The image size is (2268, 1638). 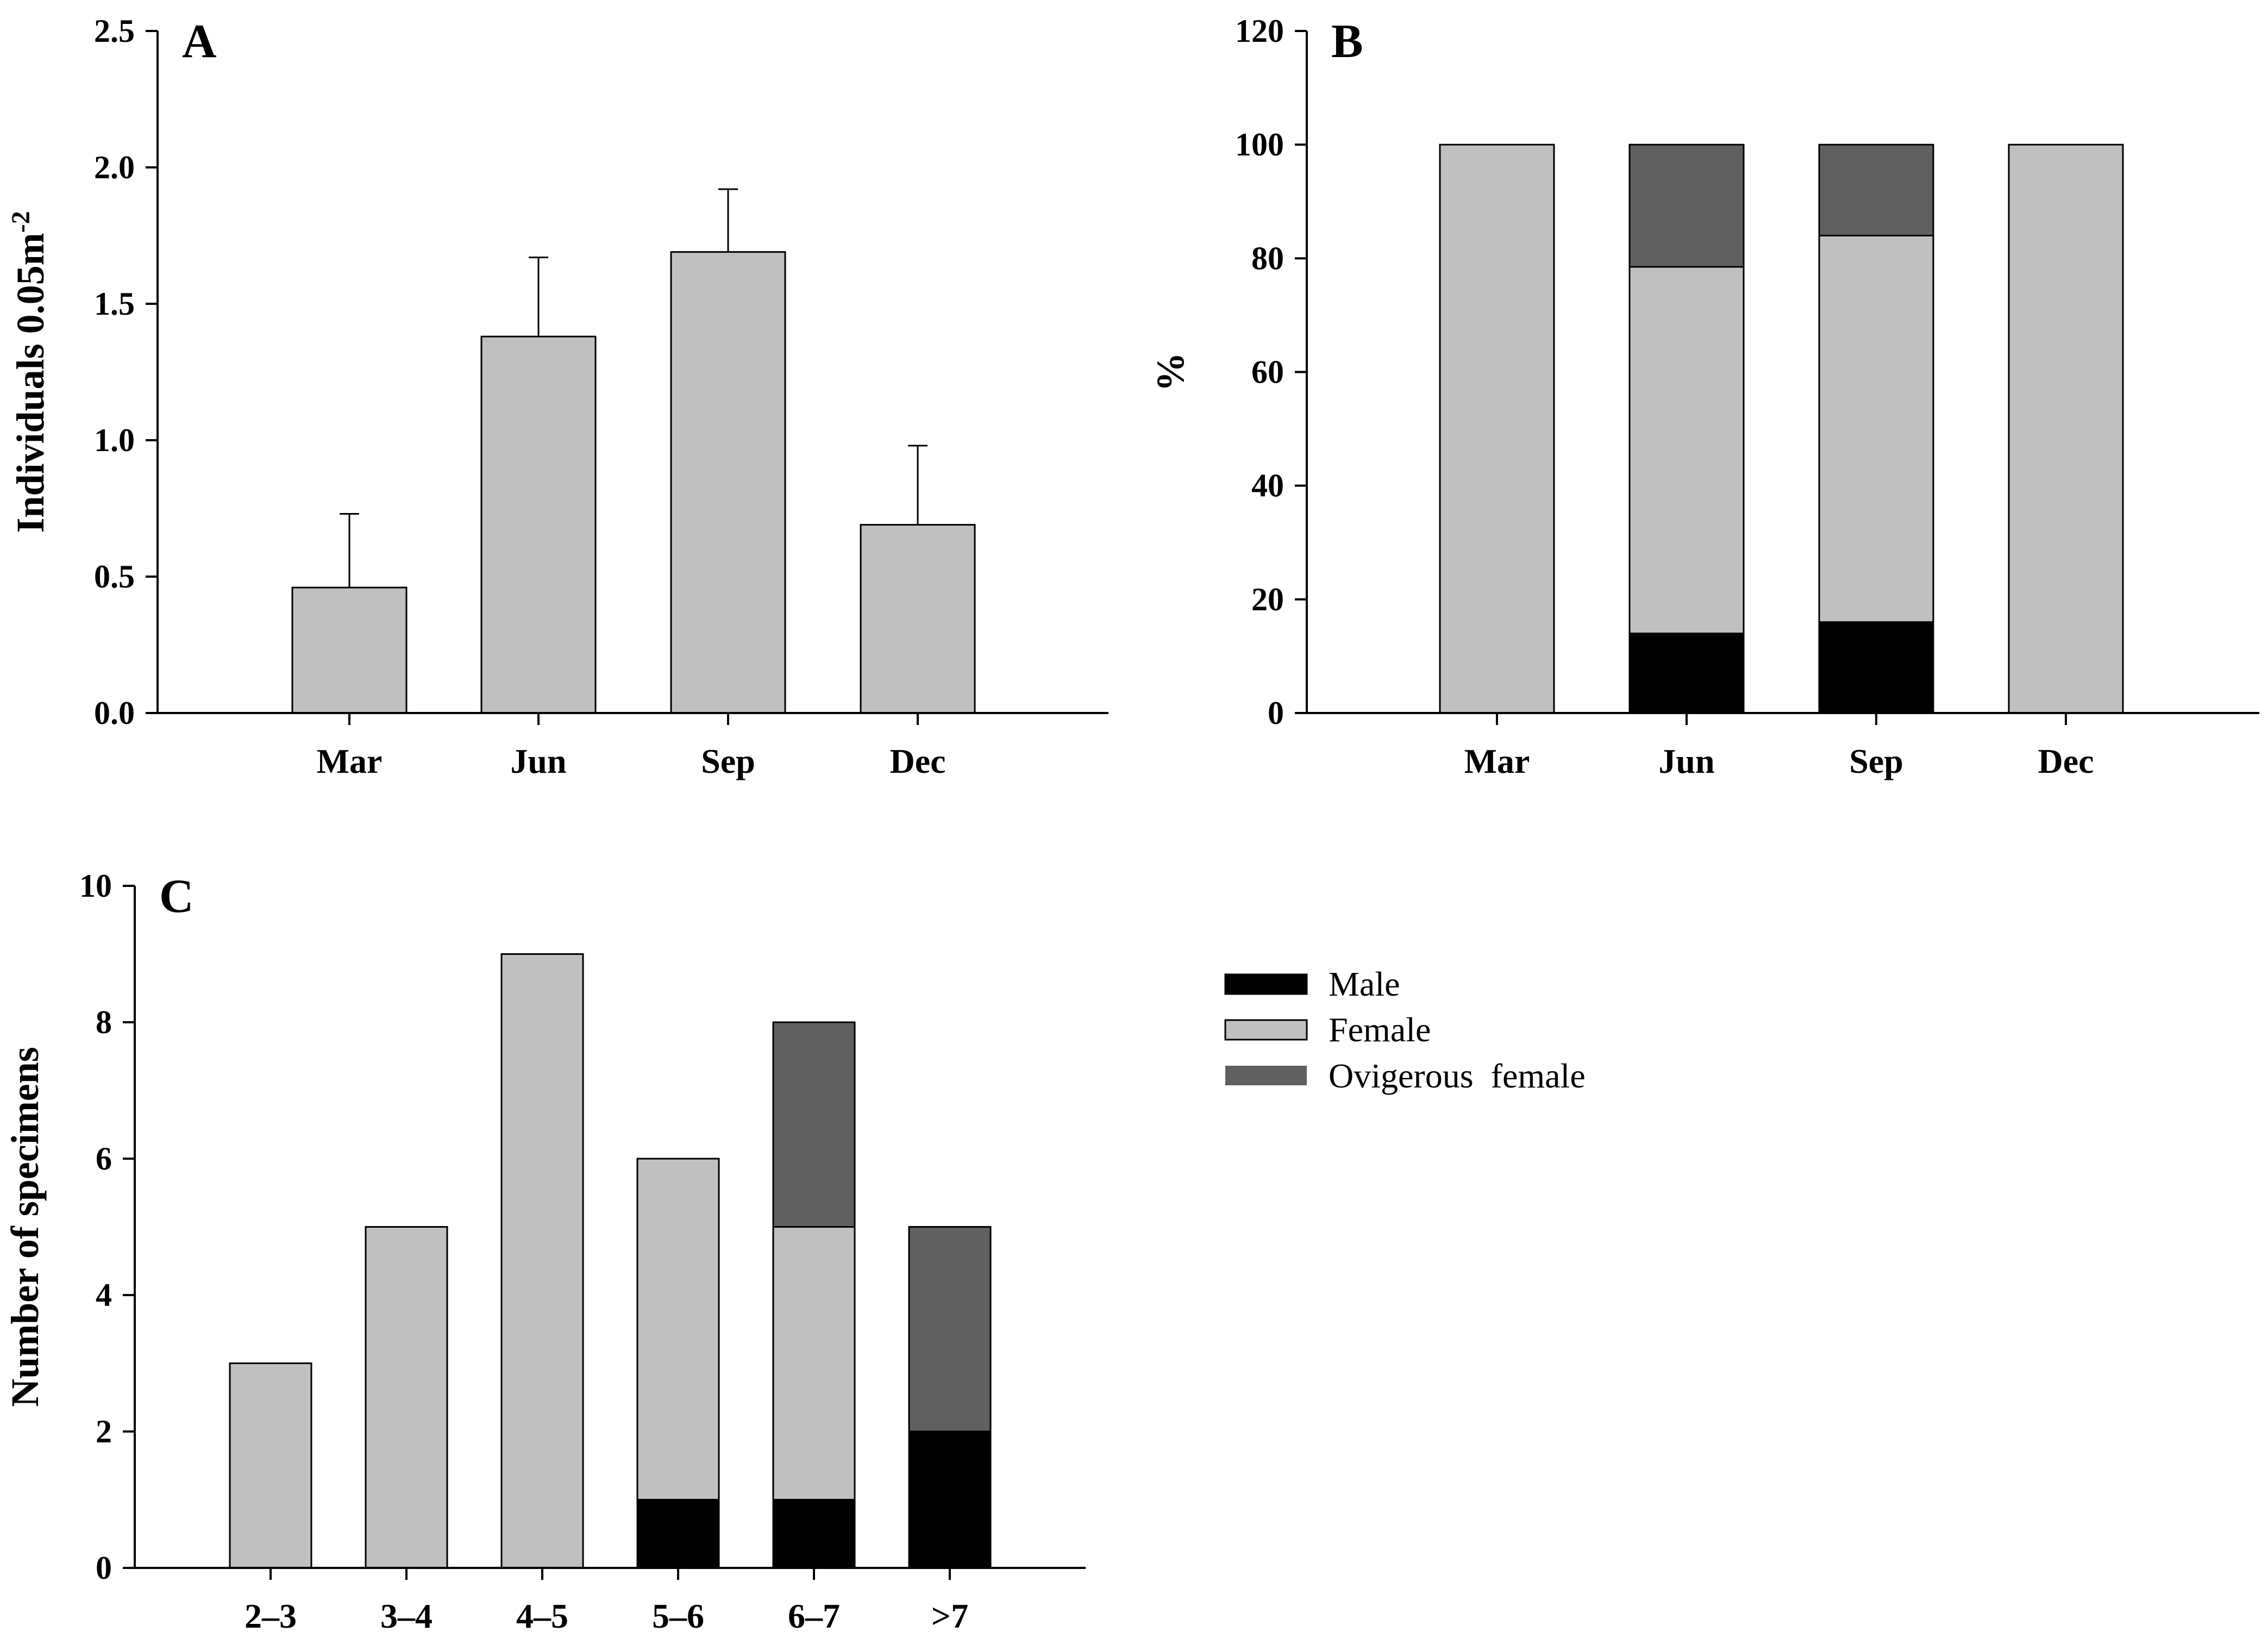 What do you see at coordinates (1364, 984) in the screenshot?
I see `legend-label-male: Male` at bounding box center [1364, 984].